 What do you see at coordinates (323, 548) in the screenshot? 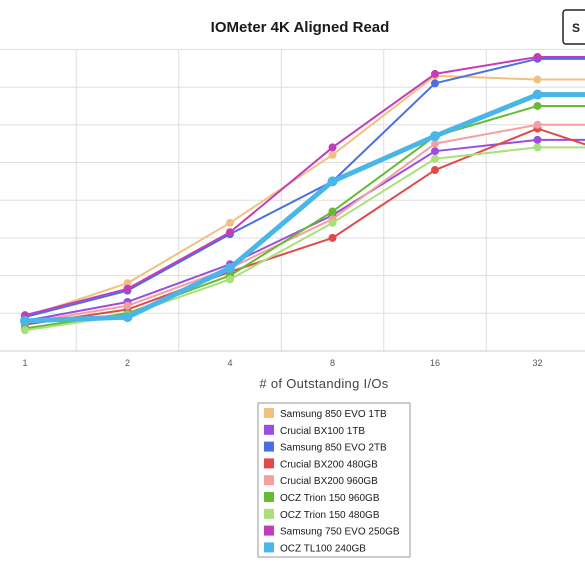
I see `legend-label: OCZ TL100 240GB` at bounding box center [323, 548].